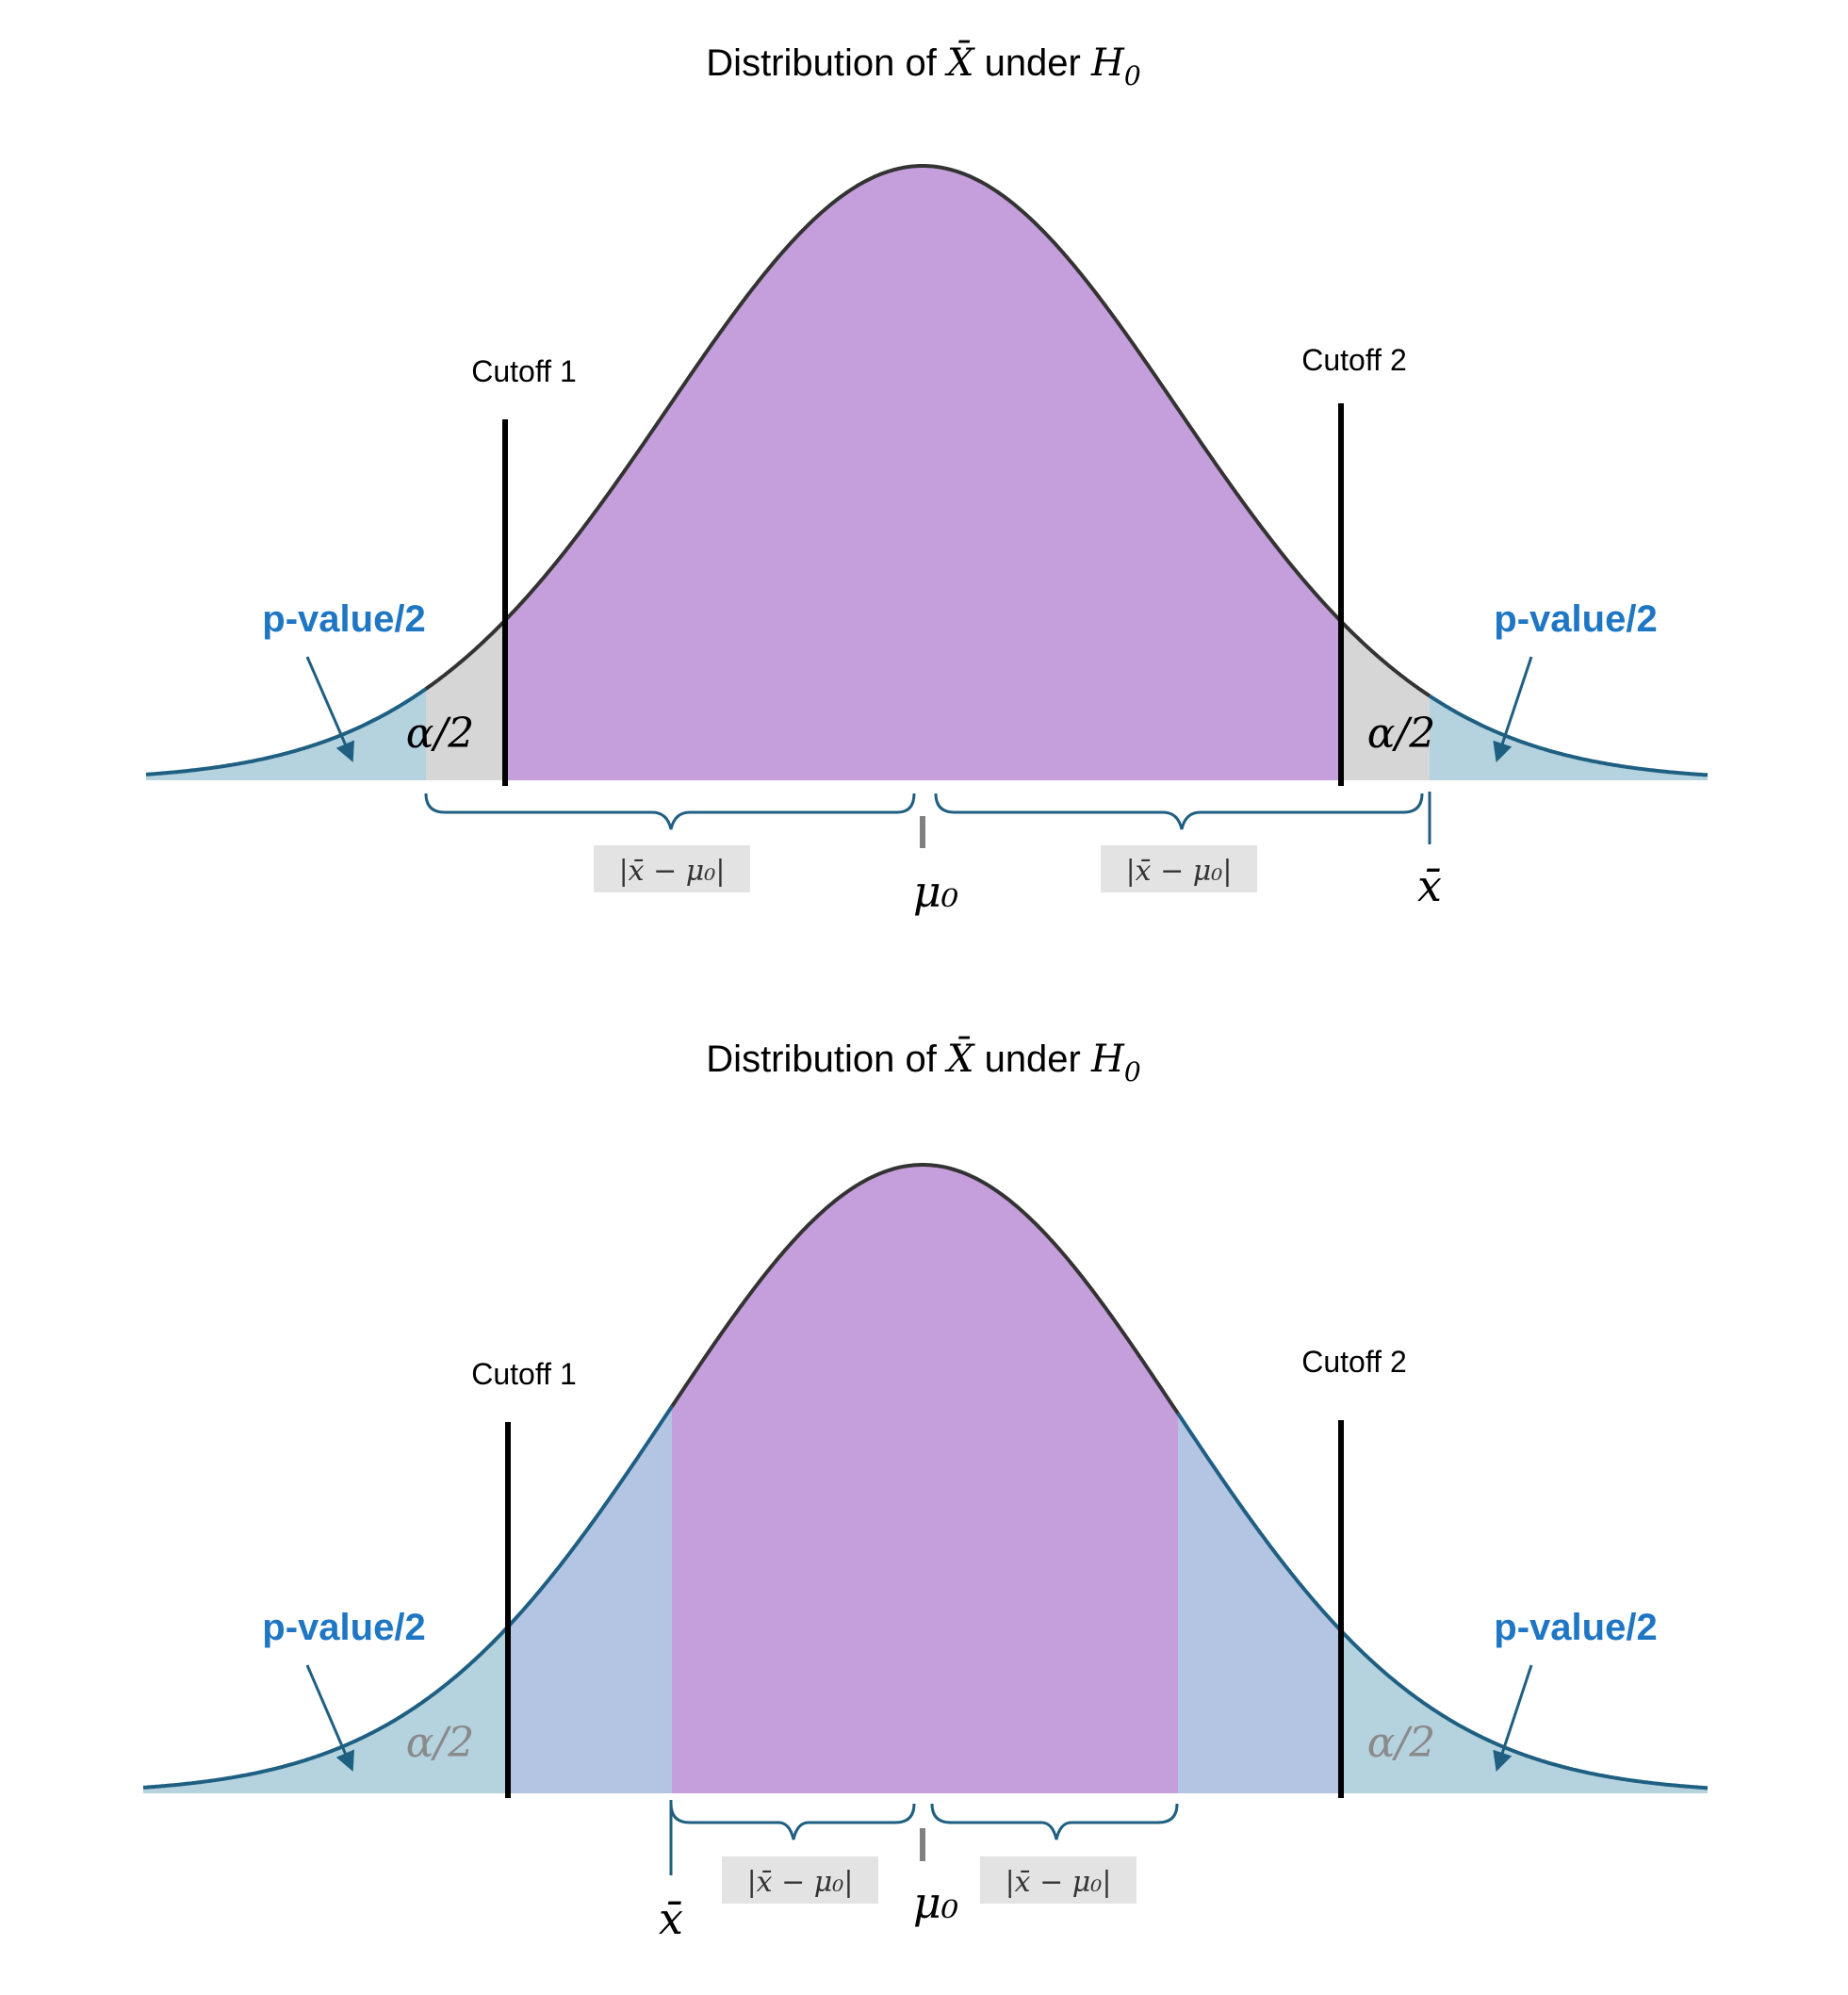  Describe the element at coordinates (925, 1479) in the screenshot. I see `central-region` at that location.